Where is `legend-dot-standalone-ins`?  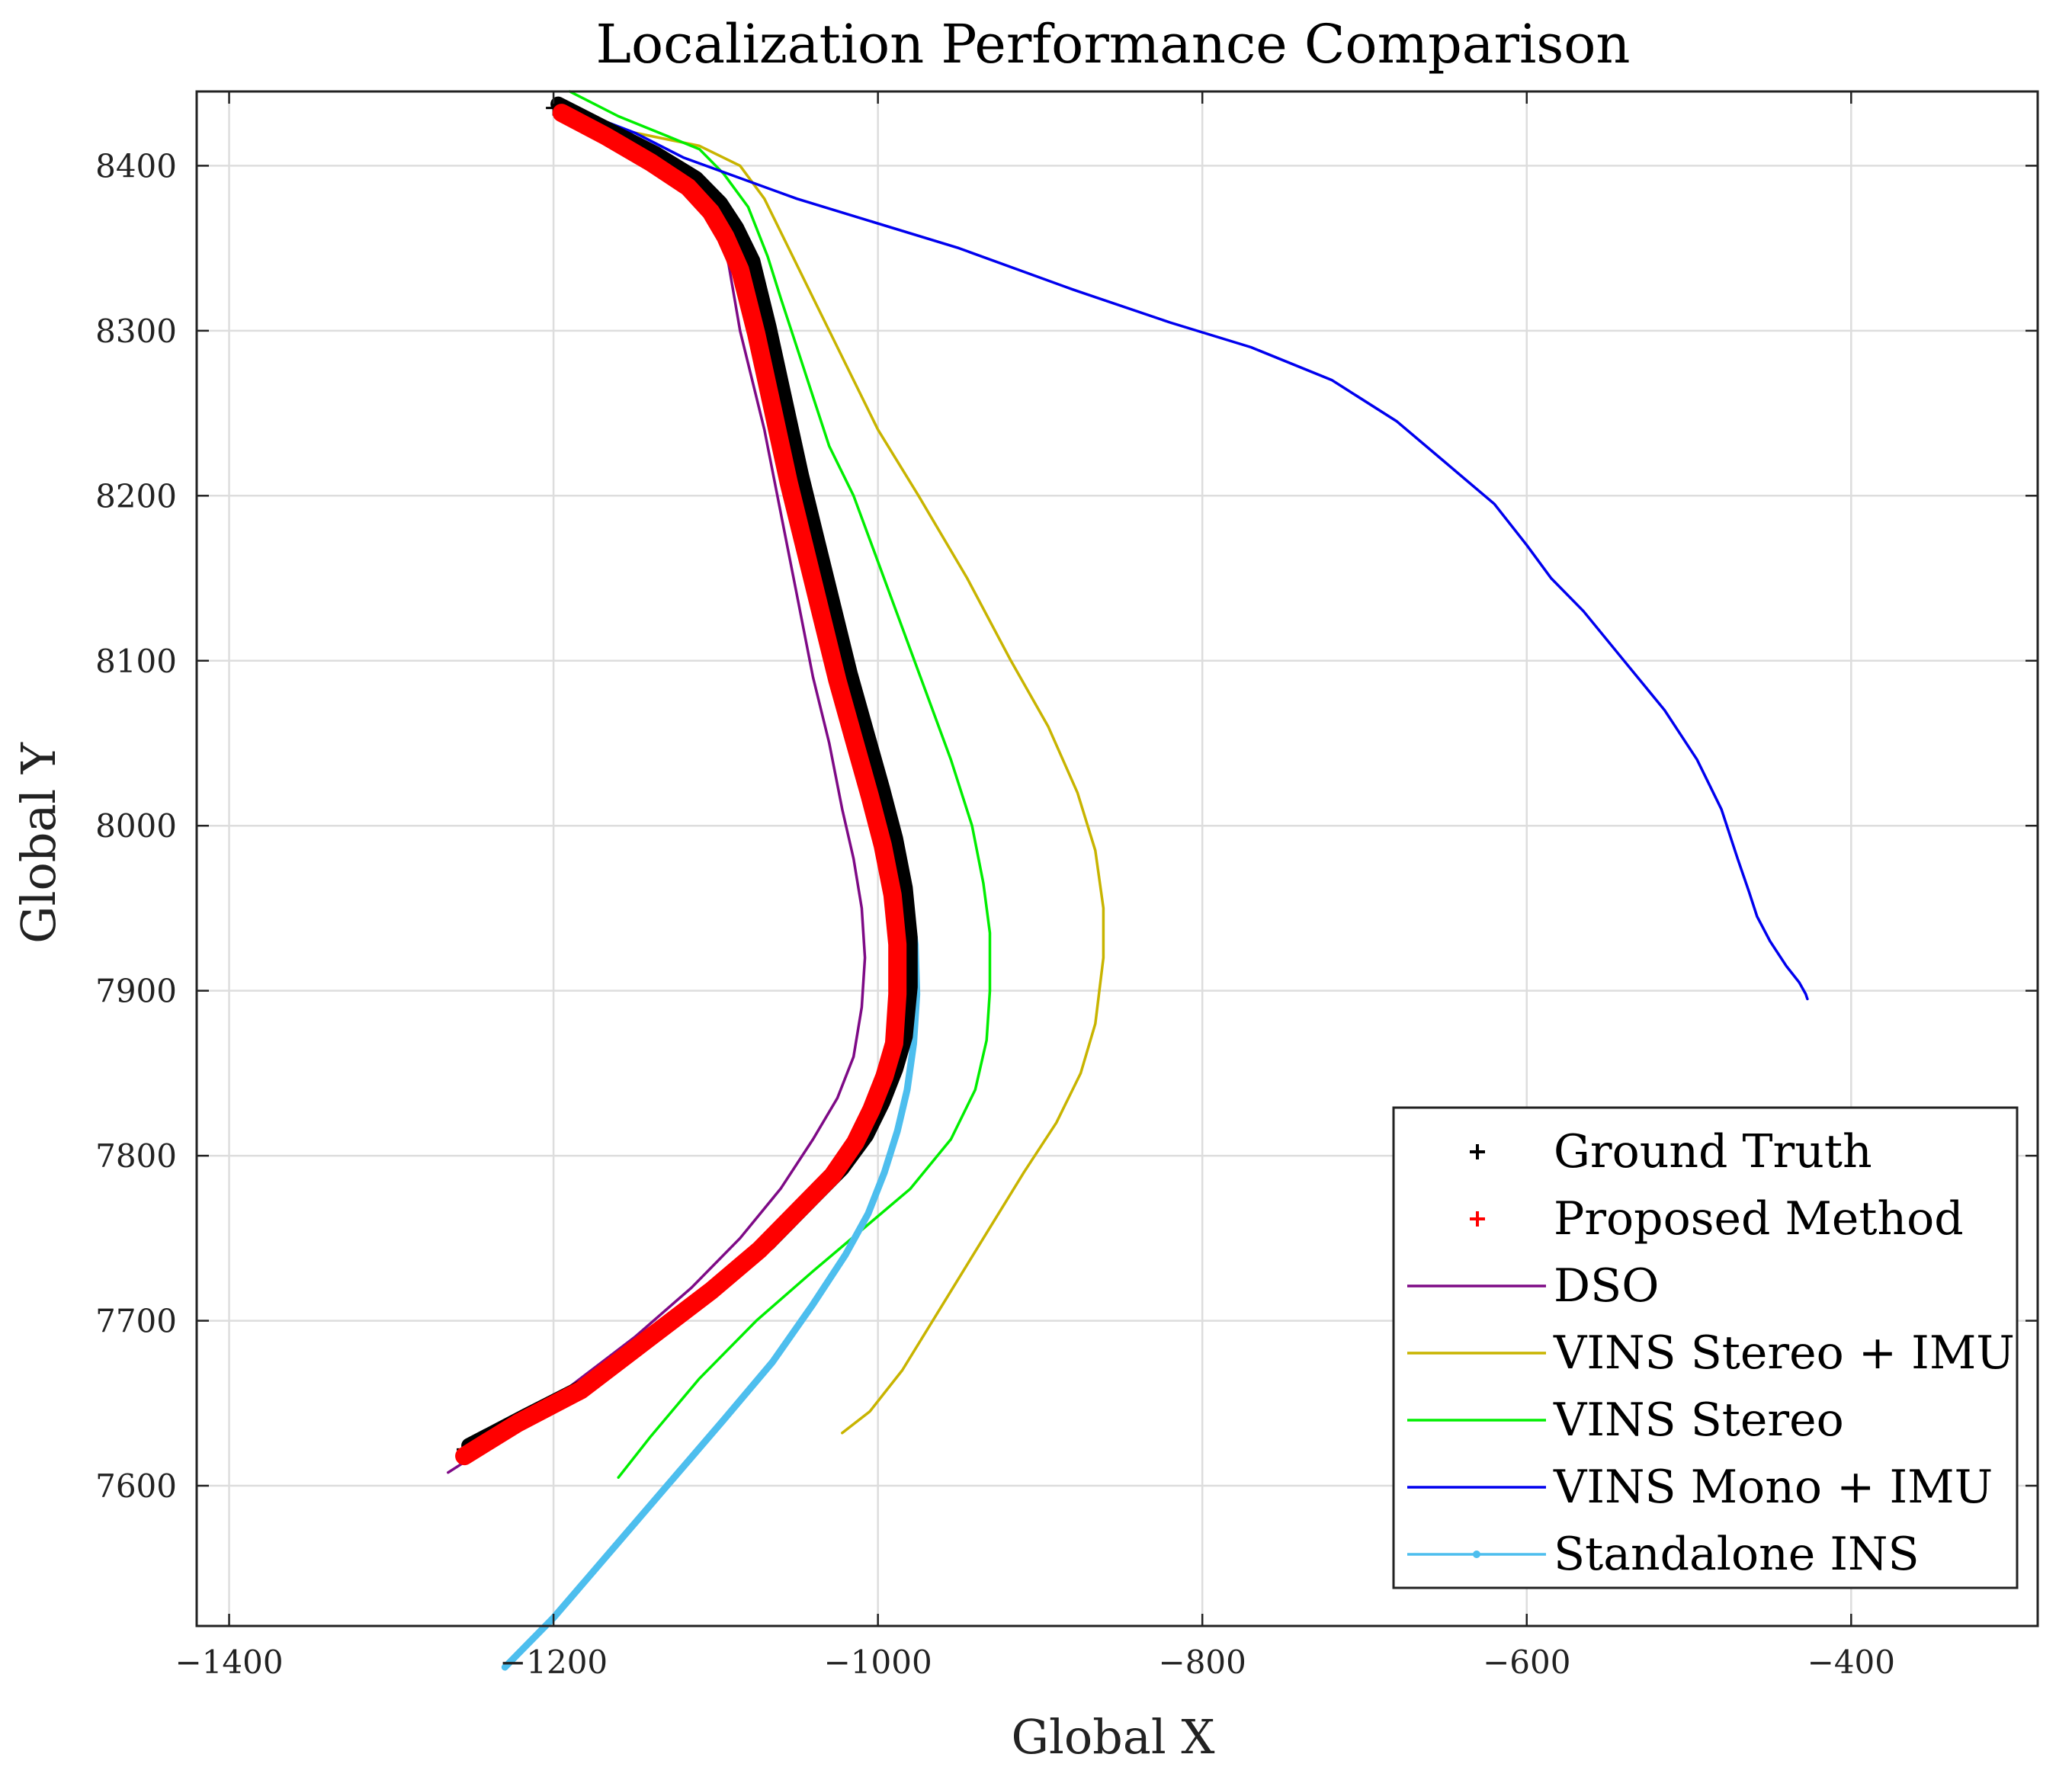 legend-dot-standalone-ins is located at coordinates (1477, 1554).